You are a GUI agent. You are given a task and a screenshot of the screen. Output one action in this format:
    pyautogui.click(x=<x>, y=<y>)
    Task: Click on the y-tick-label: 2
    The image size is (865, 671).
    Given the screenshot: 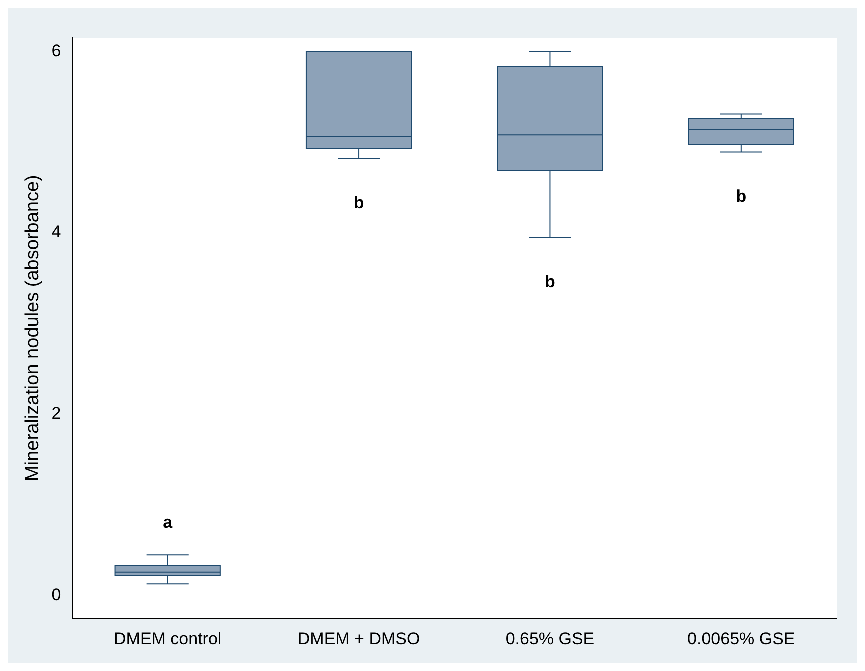 What is the action you would take?
    pyautogui.click(x=57, y=414)
    